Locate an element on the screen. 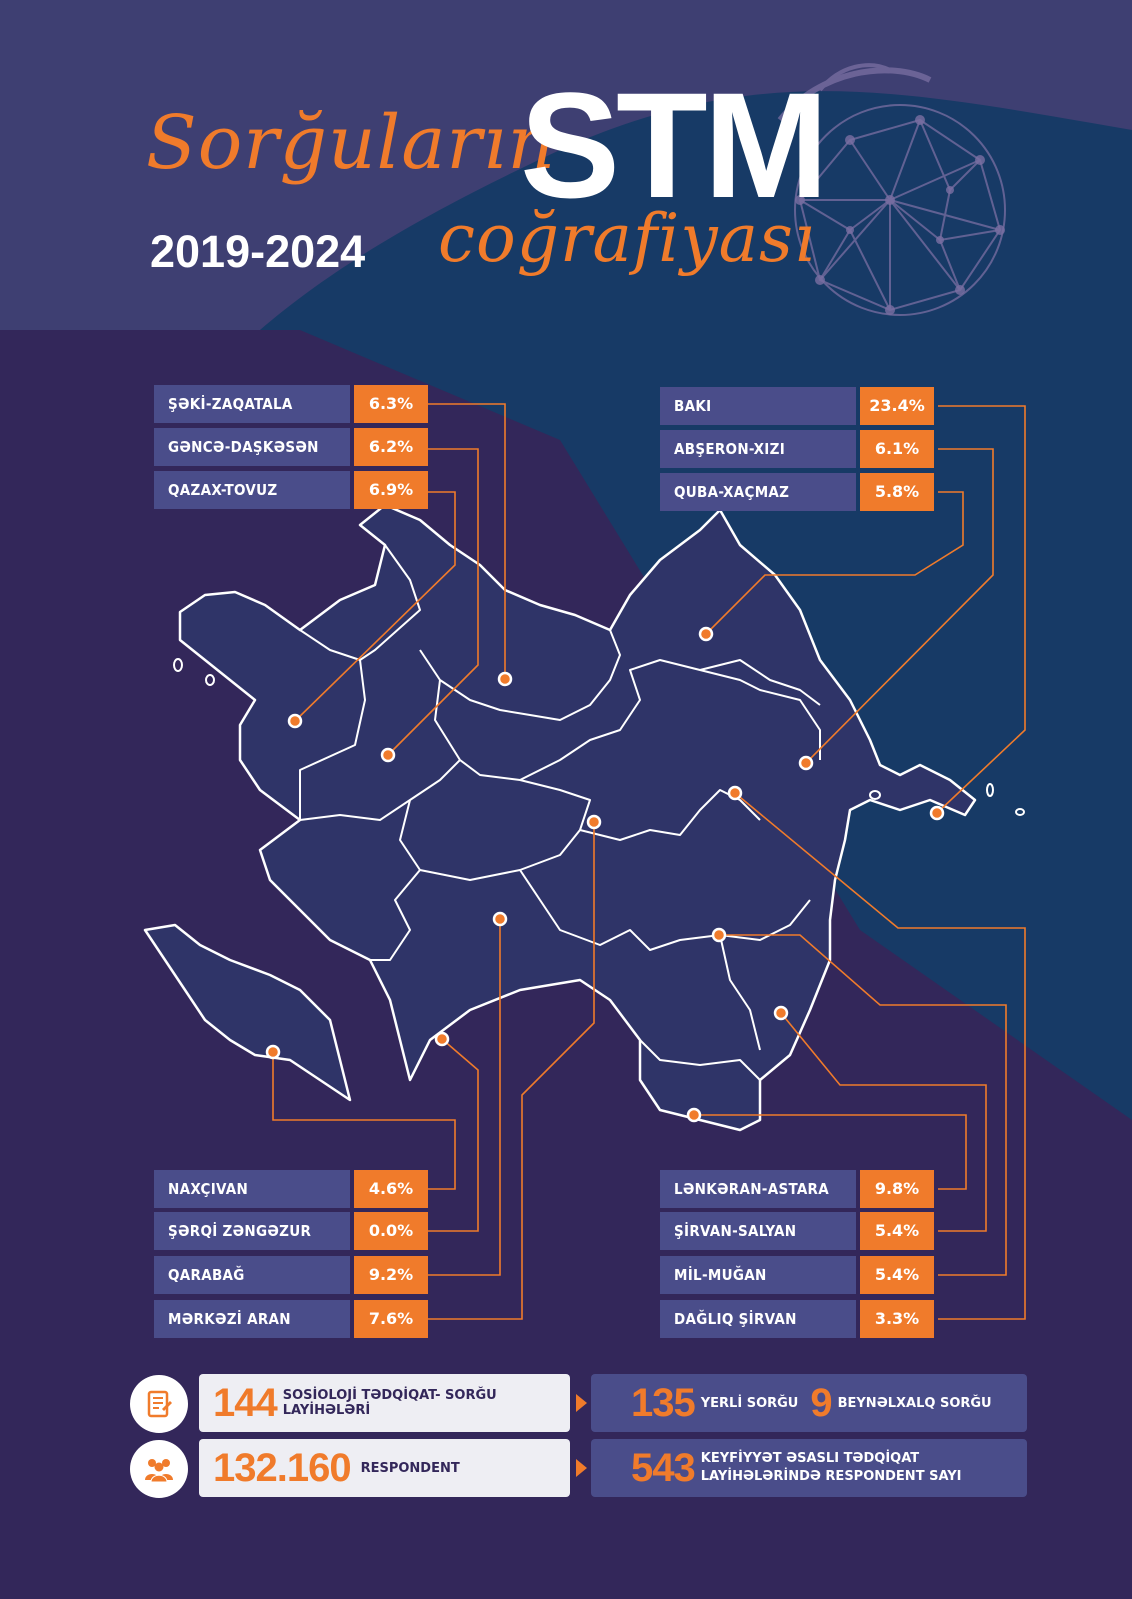 Image resolution: width=1132 pixels, height=1599 pixels. document-icon is located at coordinates (159, 1404).